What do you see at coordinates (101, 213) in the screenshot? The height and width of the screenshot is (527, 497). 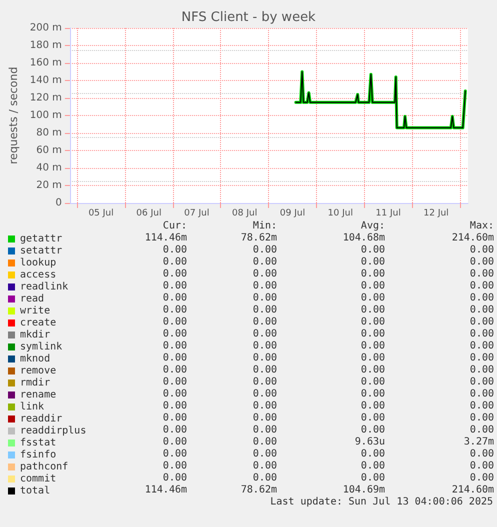 I see `x-tick-label: 05 Jul` at bounding box center [101, 213].